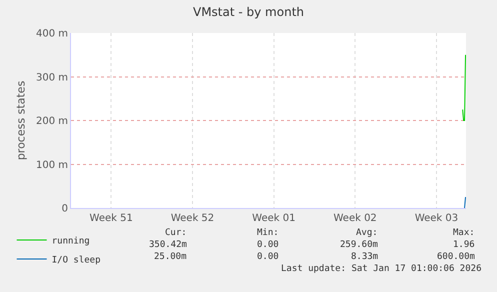  Describe the element at coordinates (367, 233) in the screenshot. I see `text: Avg:` at that location.